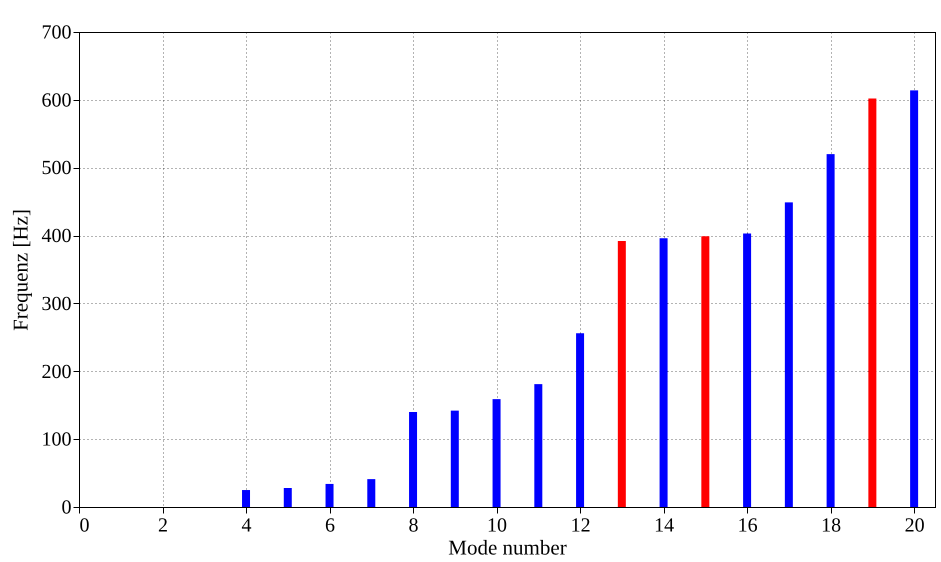  What do you see at coordinates (57, 303) in the screenshot?
I see `y-tick-label: 300` at bounding box center [57, 303].